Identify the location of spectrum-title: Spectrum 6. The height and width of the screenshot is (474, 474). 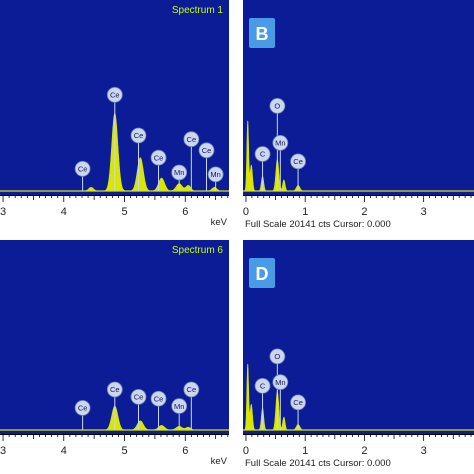
(198, 250).